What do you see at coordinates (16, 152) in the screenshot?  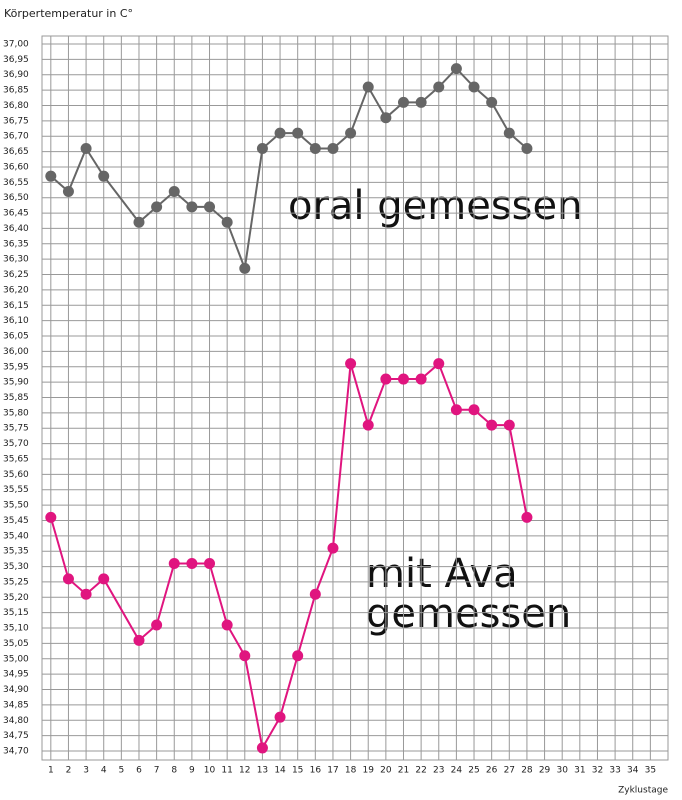 I see `y-tick-label: 36,65` at bounding box center [16, 152].